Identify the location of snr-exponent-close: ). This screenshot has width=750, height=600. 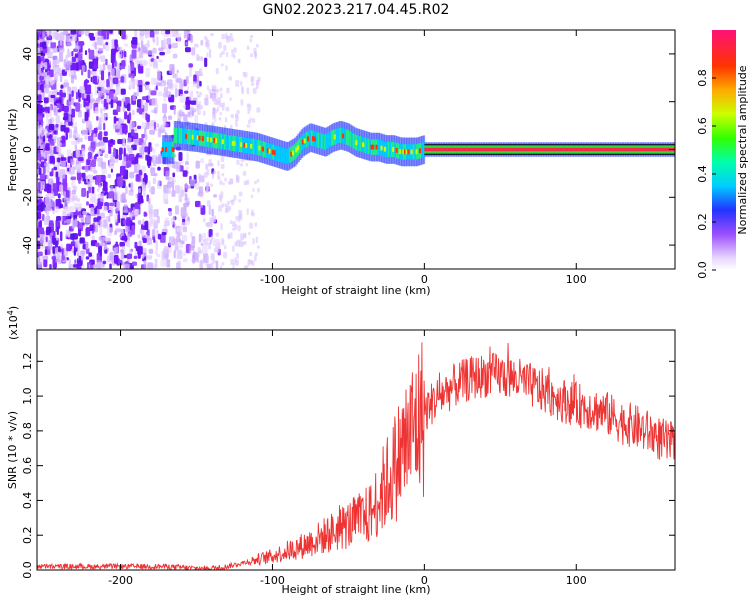
(13, 308).